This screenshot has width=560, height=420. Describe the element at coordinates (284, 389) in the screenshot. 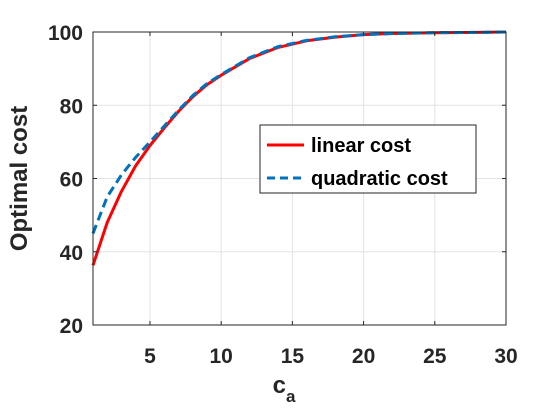

I see `x-axis-label: ca` at that location.